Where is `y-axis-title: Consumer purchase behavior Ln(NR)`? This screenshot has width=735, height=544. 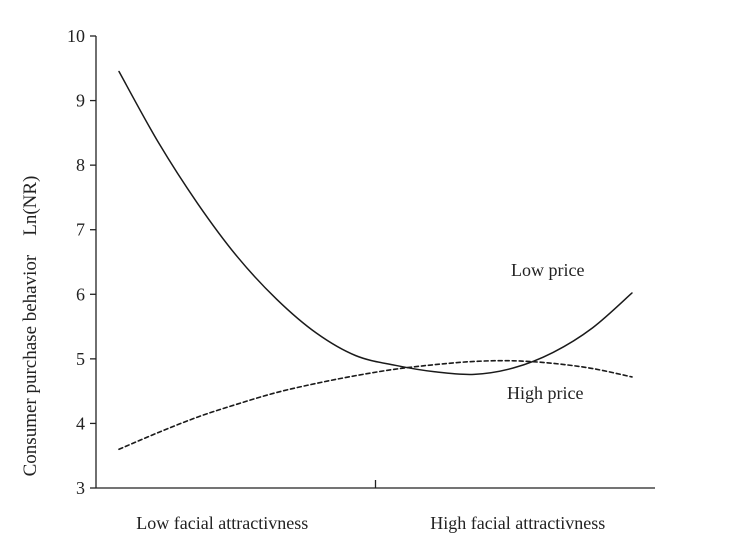 y-axis-title: Consumer purchase behavior Ln(NR) is located at coordinates (30, 326).